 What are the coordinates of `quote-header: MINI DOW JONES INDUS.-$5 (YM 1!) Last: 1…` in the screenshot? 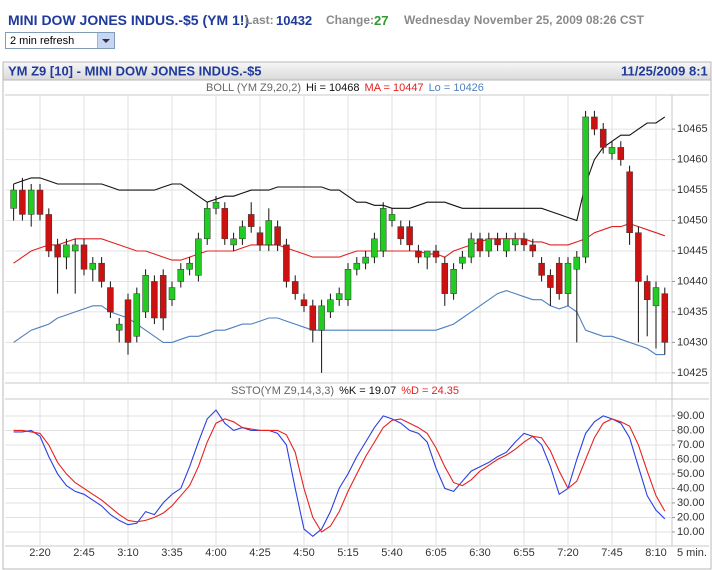 It's located at (356, 15).